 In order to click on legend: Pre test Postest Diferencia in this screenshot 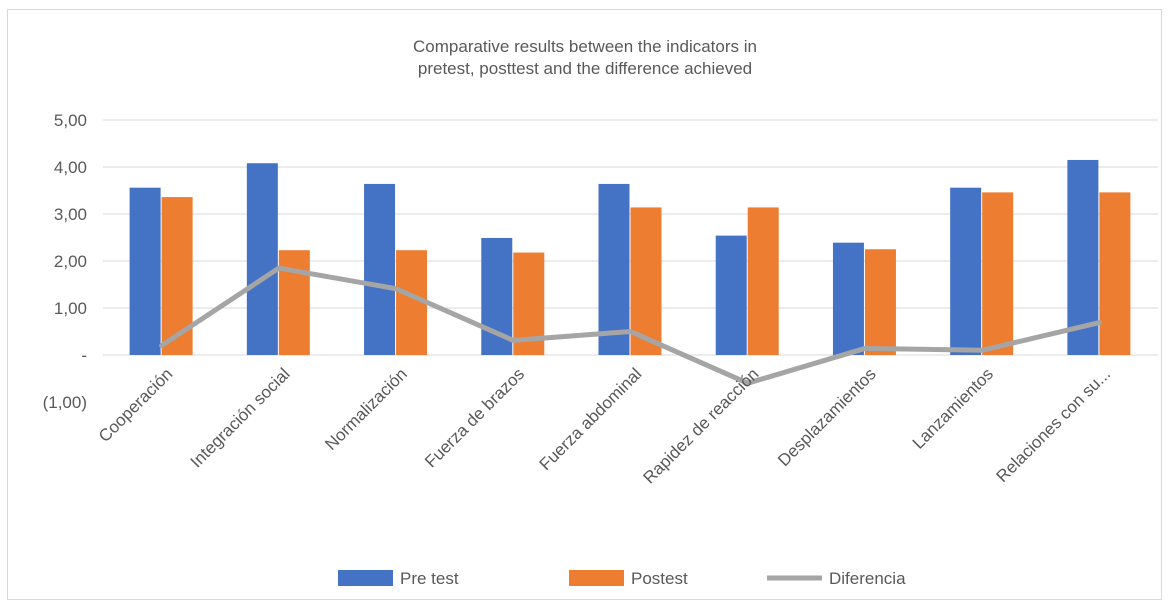, I will do `click(622, 578)`.